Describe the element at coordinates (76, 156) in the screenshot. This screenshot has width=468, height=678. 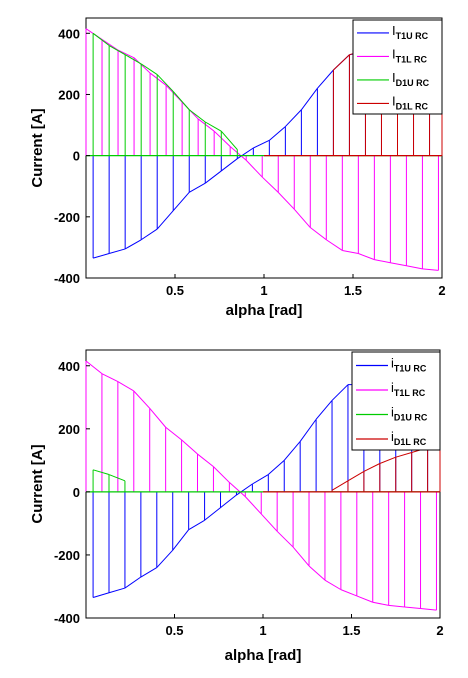
I see `chart0-ytick-label-2: 0` at that location.